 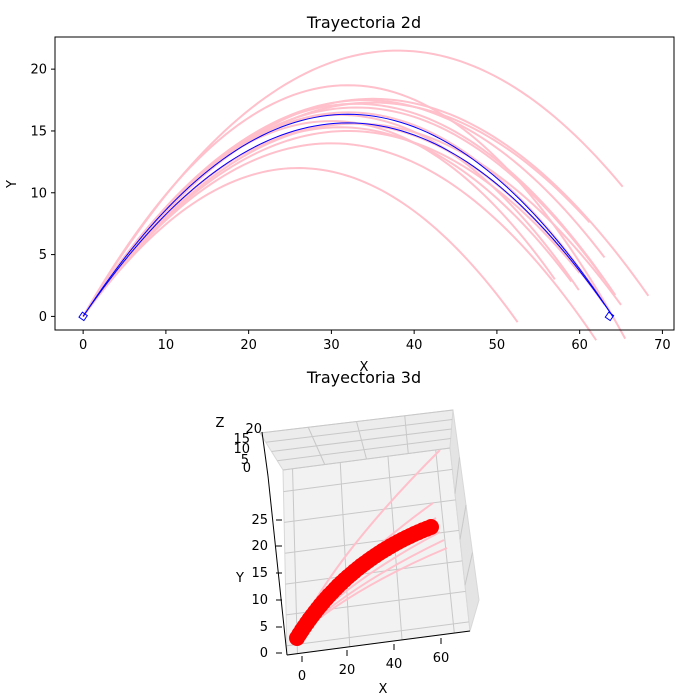 What do you see at coordinates (497, 345) in the screenshot?
I see `x-tick-label: 50` at bounding box center [497, 345].